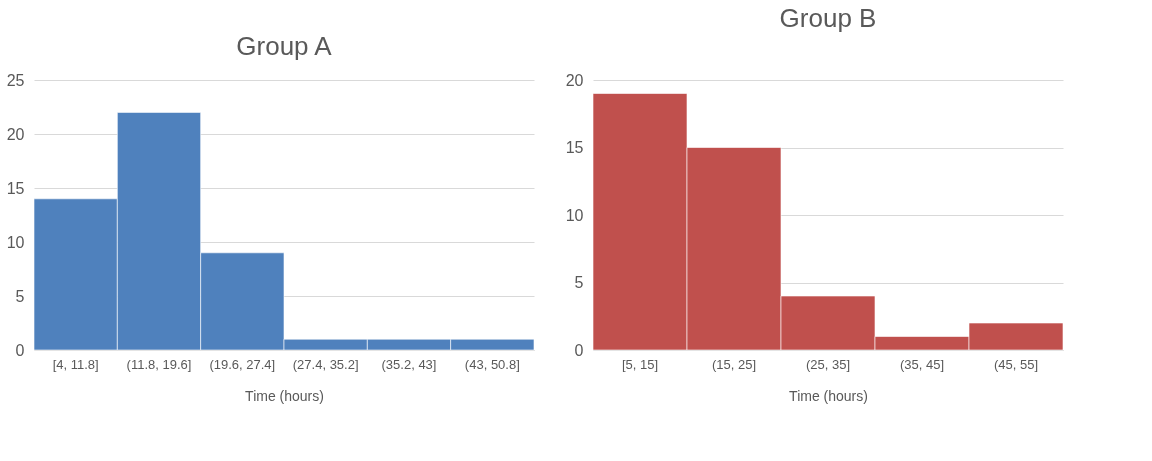  I want to click on chart-title: Group A, so click(284, 46).